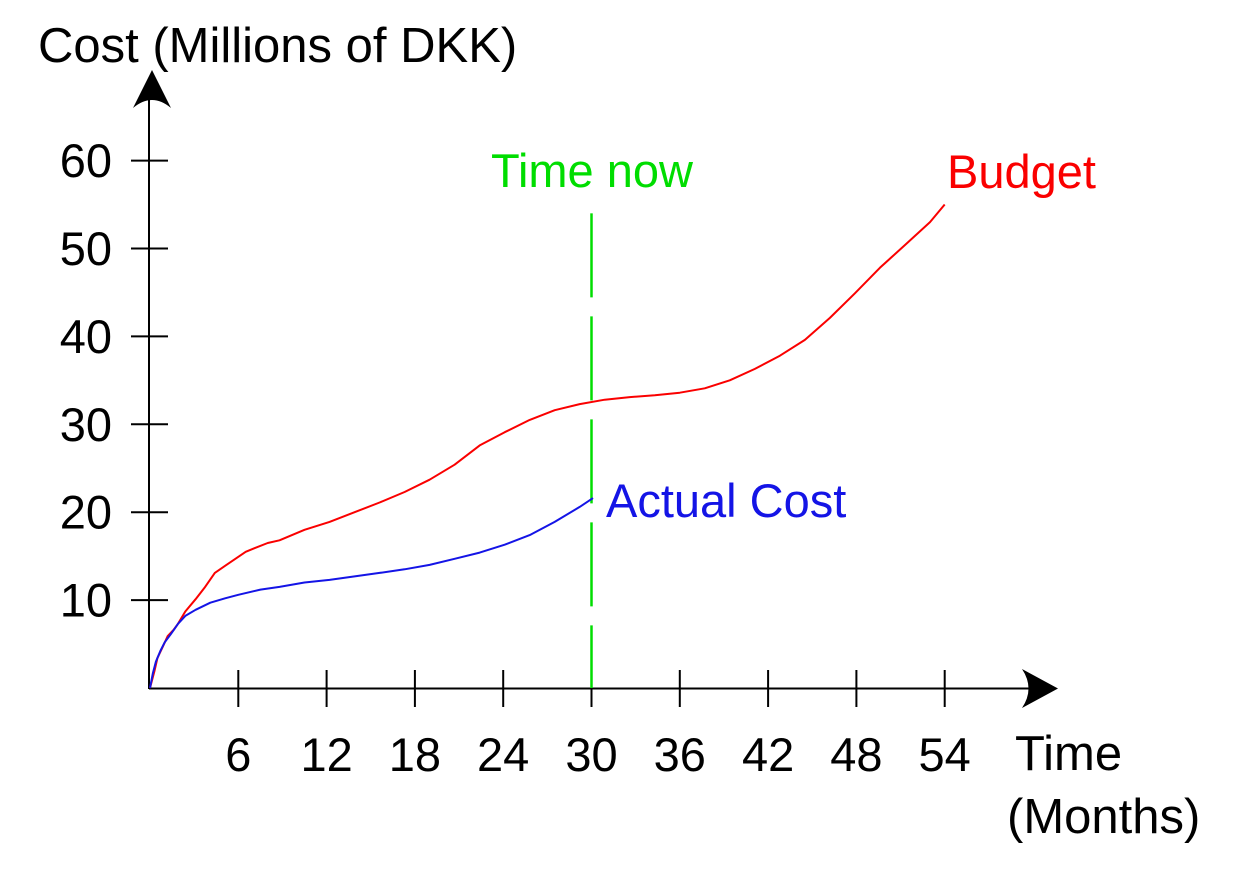 Image resolution: width=1259 pixels, height=873 pixels. Describe the element at coordinates (86, 600) in the screenshot. I see `y-tick-label: 10` at that location.